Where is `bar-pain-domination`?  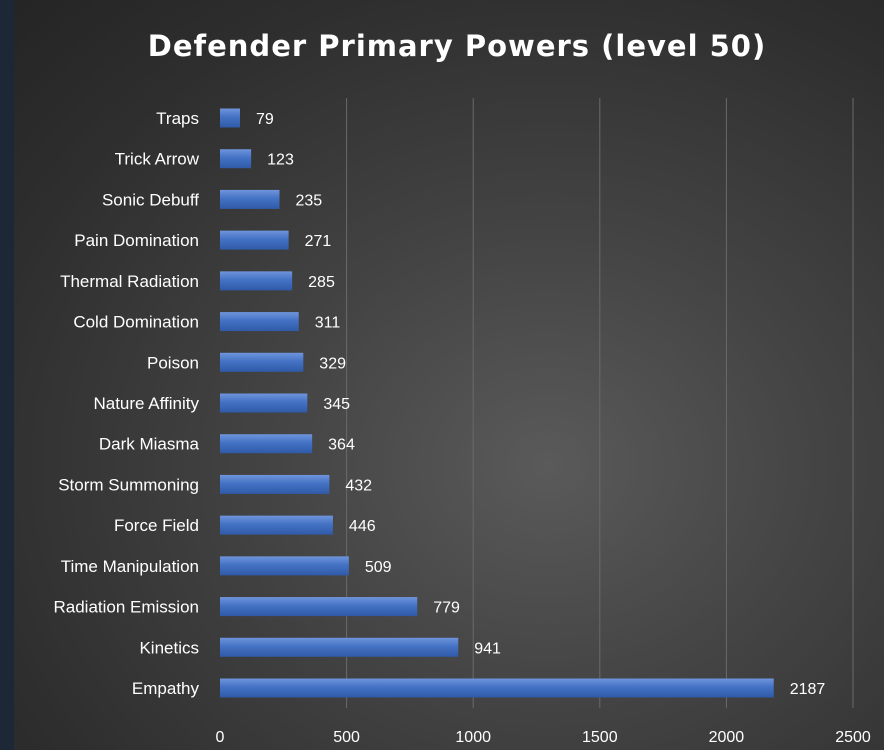
bar-pain-domination is located at coordinates (254, 240).